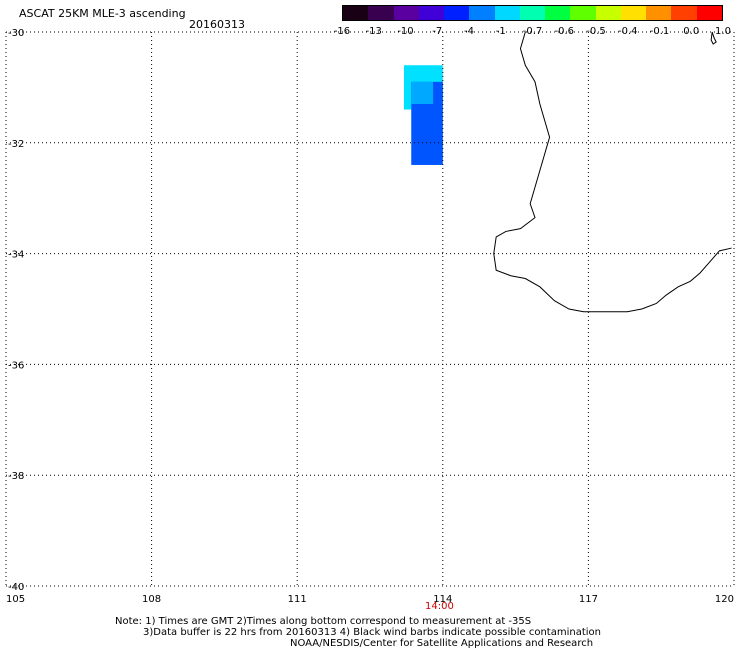 The width and height of the screenshot is (740, 650). Describe the element at coordinates (422, 93) in the screenshot. I see `wind-cell` at that location.